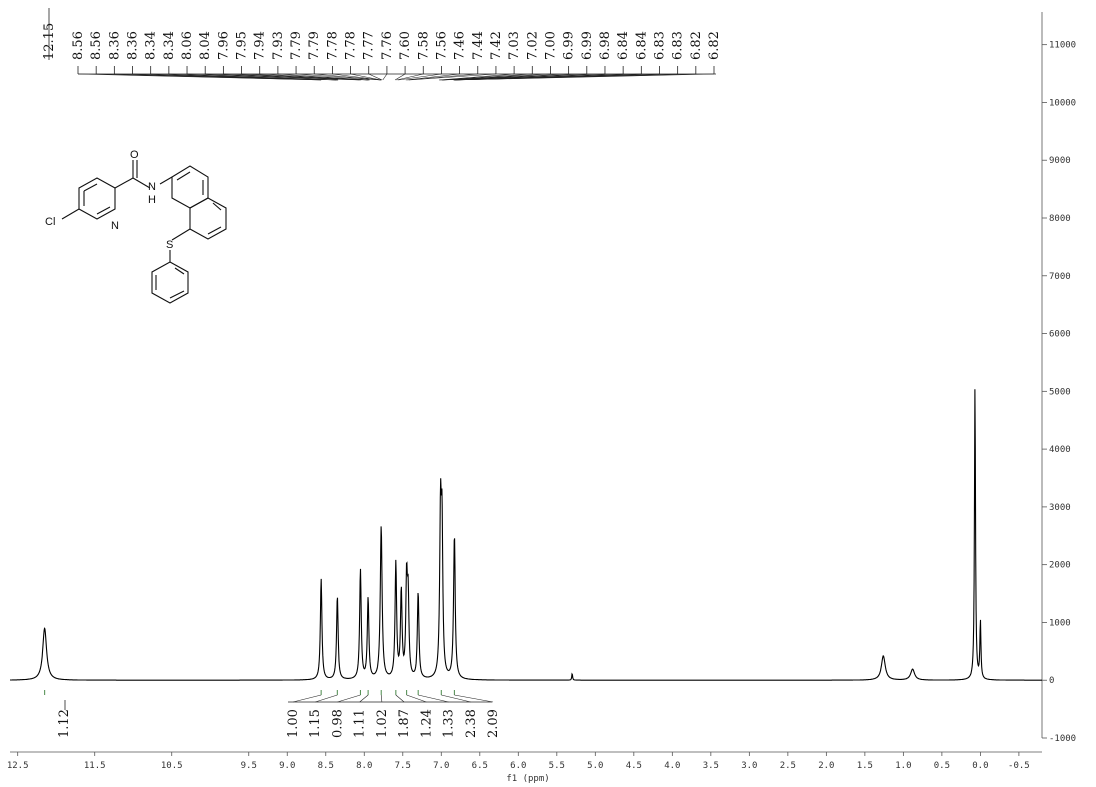  I want to click on x-tick-label: 0.5, so click(942, 766).